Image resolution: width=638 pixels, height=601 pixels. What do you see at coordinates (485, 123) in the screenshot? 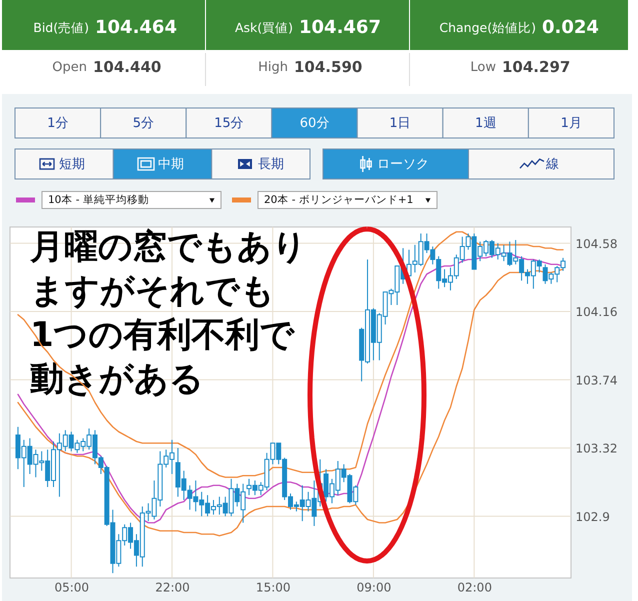
I see `text: 1週` at bounding box center [485, 123].